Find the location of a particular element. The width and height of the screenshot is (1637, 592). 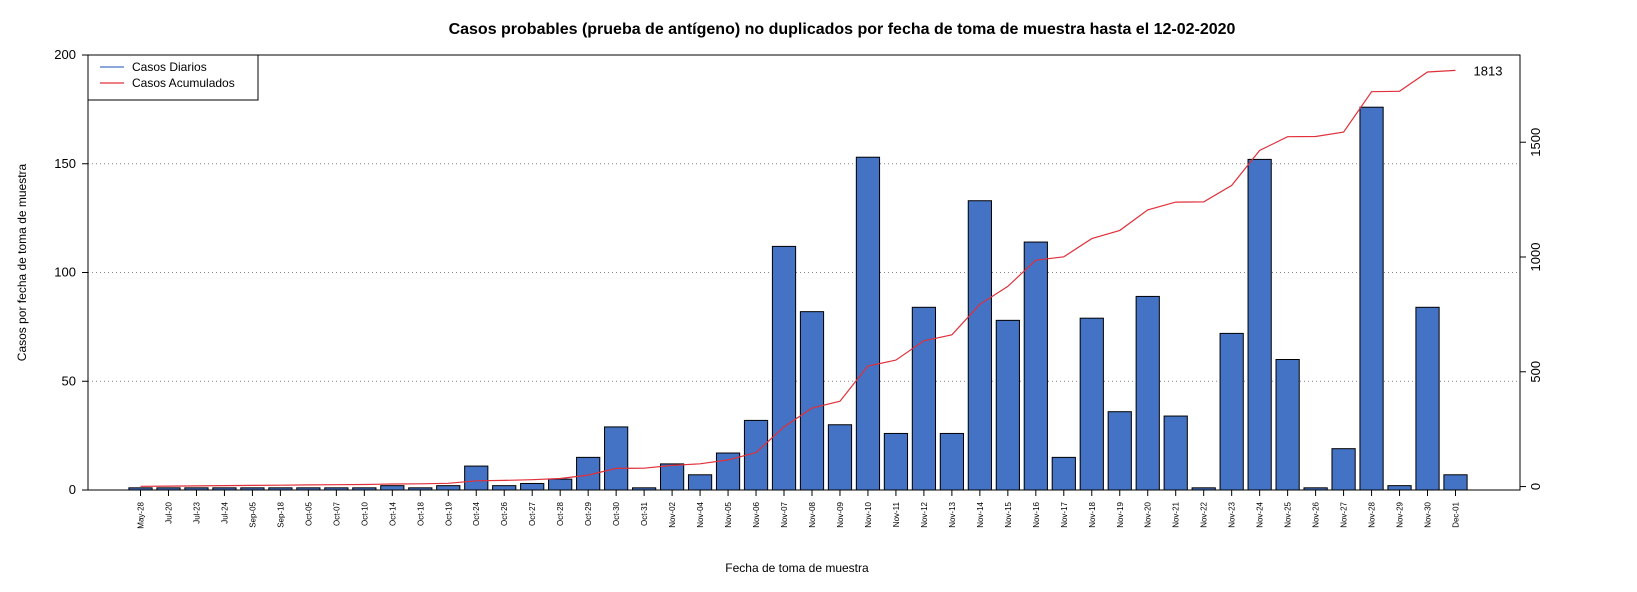

x-tick-label: May-28 is located at coordinates (141, 514).